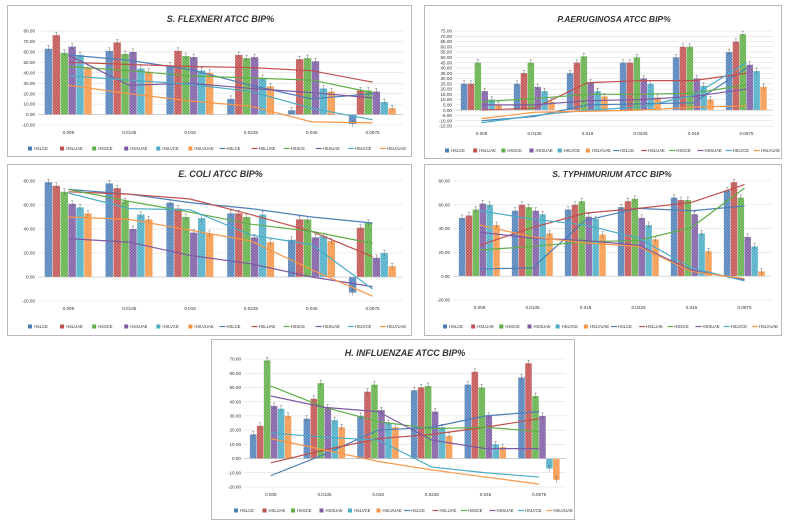 The width and height of the screenshot is (789, 525). I want to click on y-tick-label: -20.00, so click(443, 300).